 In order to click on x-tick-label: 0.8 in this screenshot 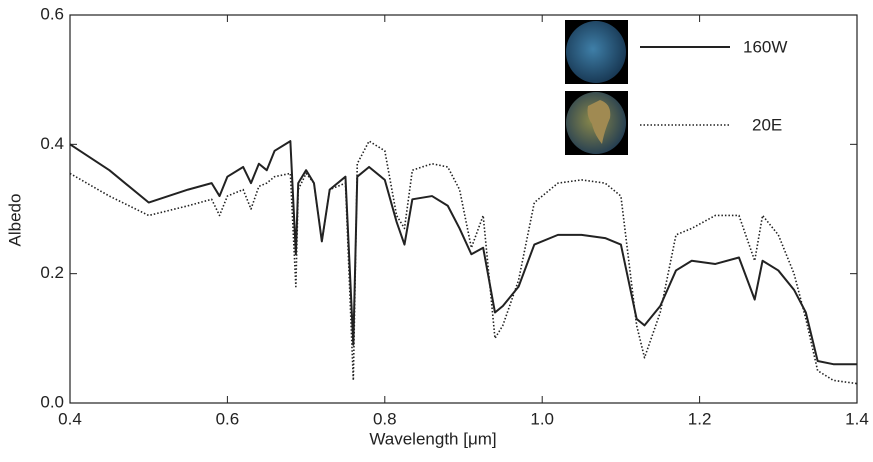, I will do `click(385, 418)`.